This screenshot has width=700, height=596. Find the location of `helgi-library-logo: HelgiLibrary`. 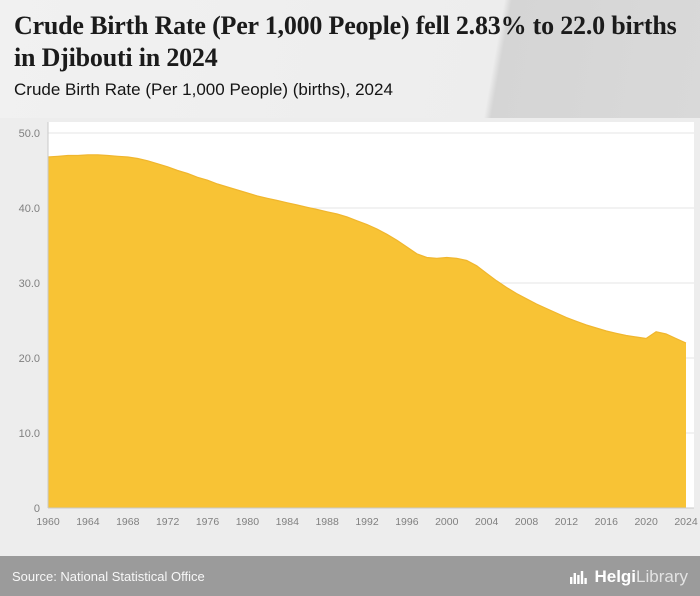

helgi-library-logo: HelgiLibrary is located at coordinates (629, 576).